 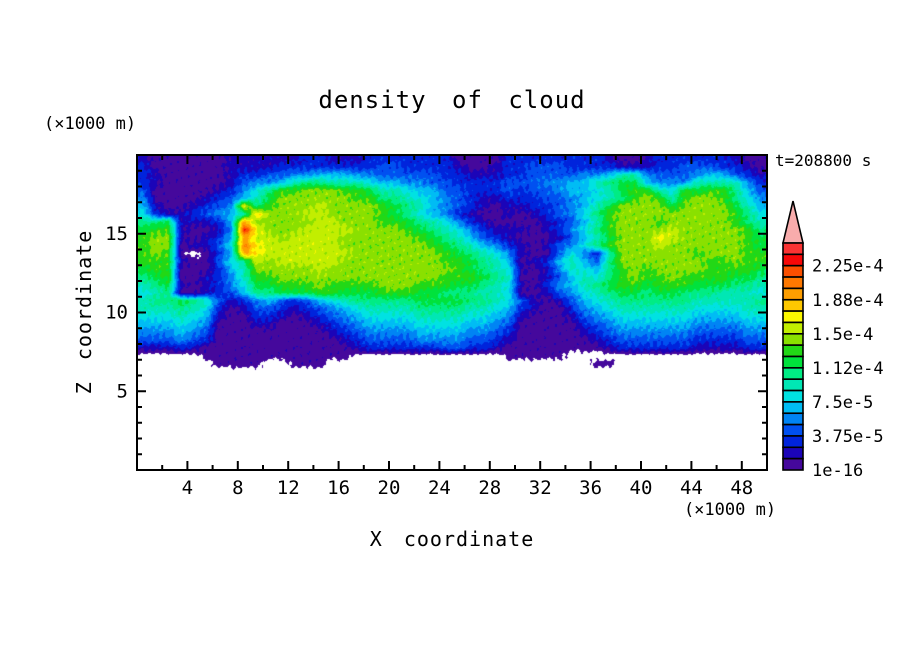 What do you see at coordinates (116, 234) in the screenshot?
I see `svg-text: 15` at bounding box center [116, 234].